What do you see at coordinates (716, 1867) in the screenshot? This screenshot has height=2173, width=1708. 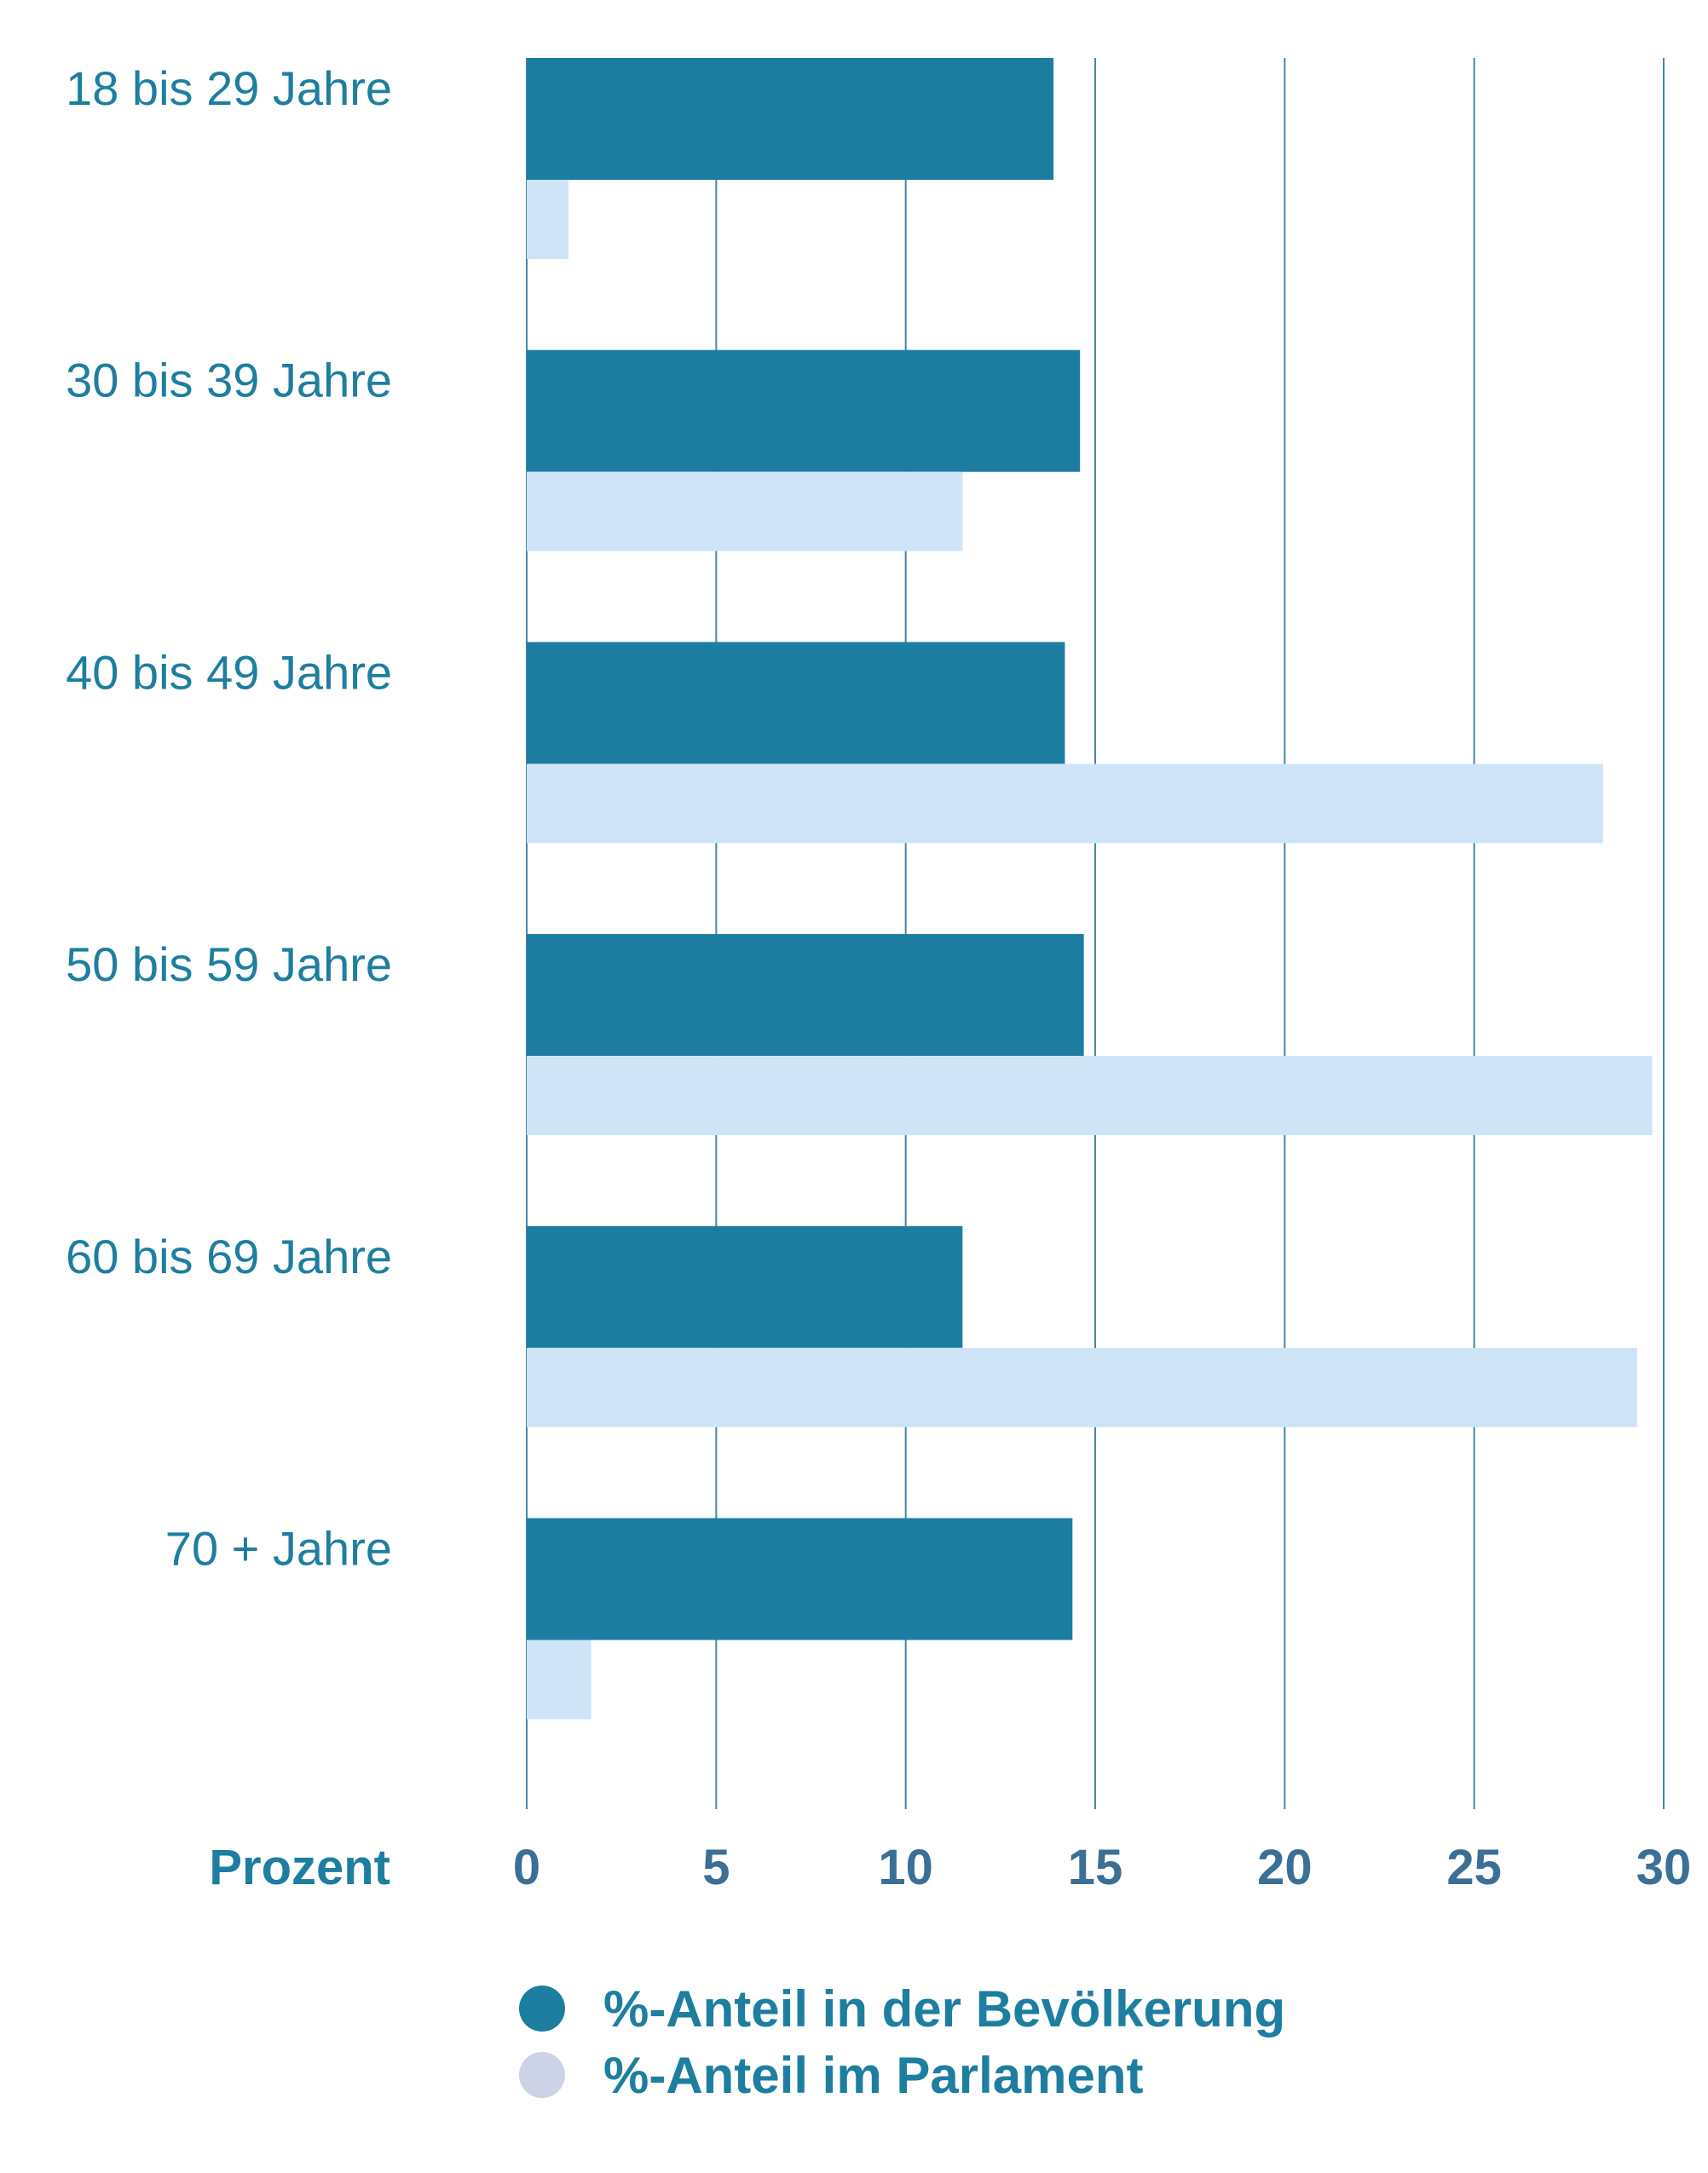 I see `x-tick-label: 5` at bounding box center [716, 1867].